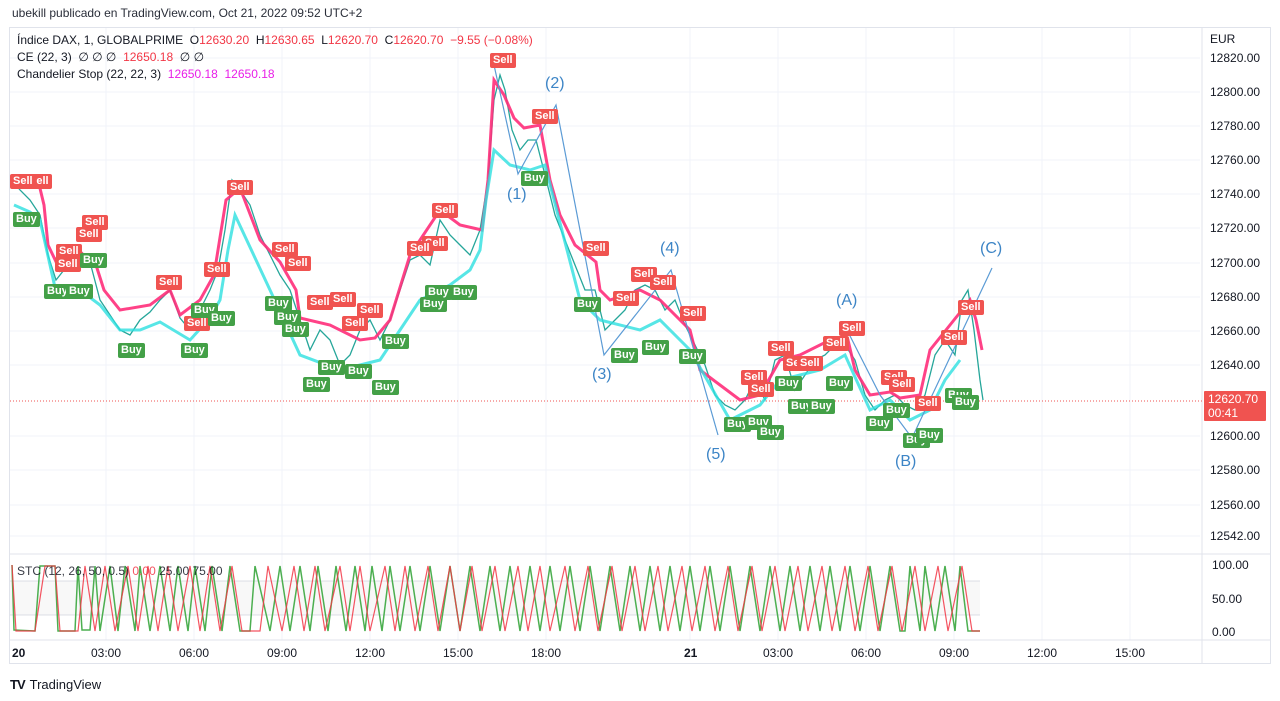 This screenshot has height=701, width=1280. What do you see at coordinates (418, 40) in the screenshot?
I see `close-value: 12620.70` at bounding box center [418, 40].